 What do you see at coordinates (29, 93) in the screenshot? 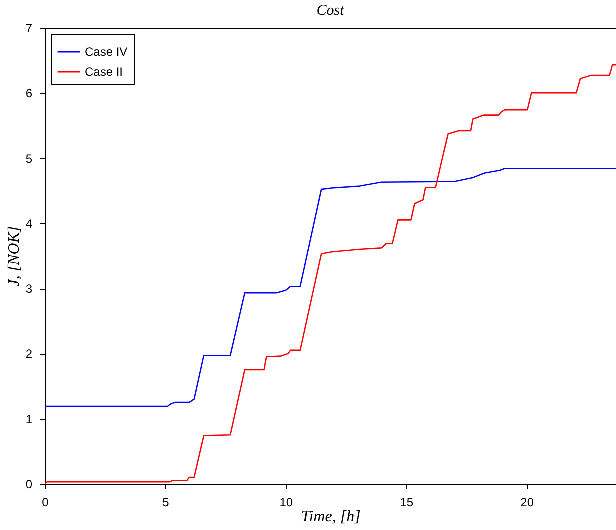
I see `y-tick-label: 6` at bounding box center [29, 93].